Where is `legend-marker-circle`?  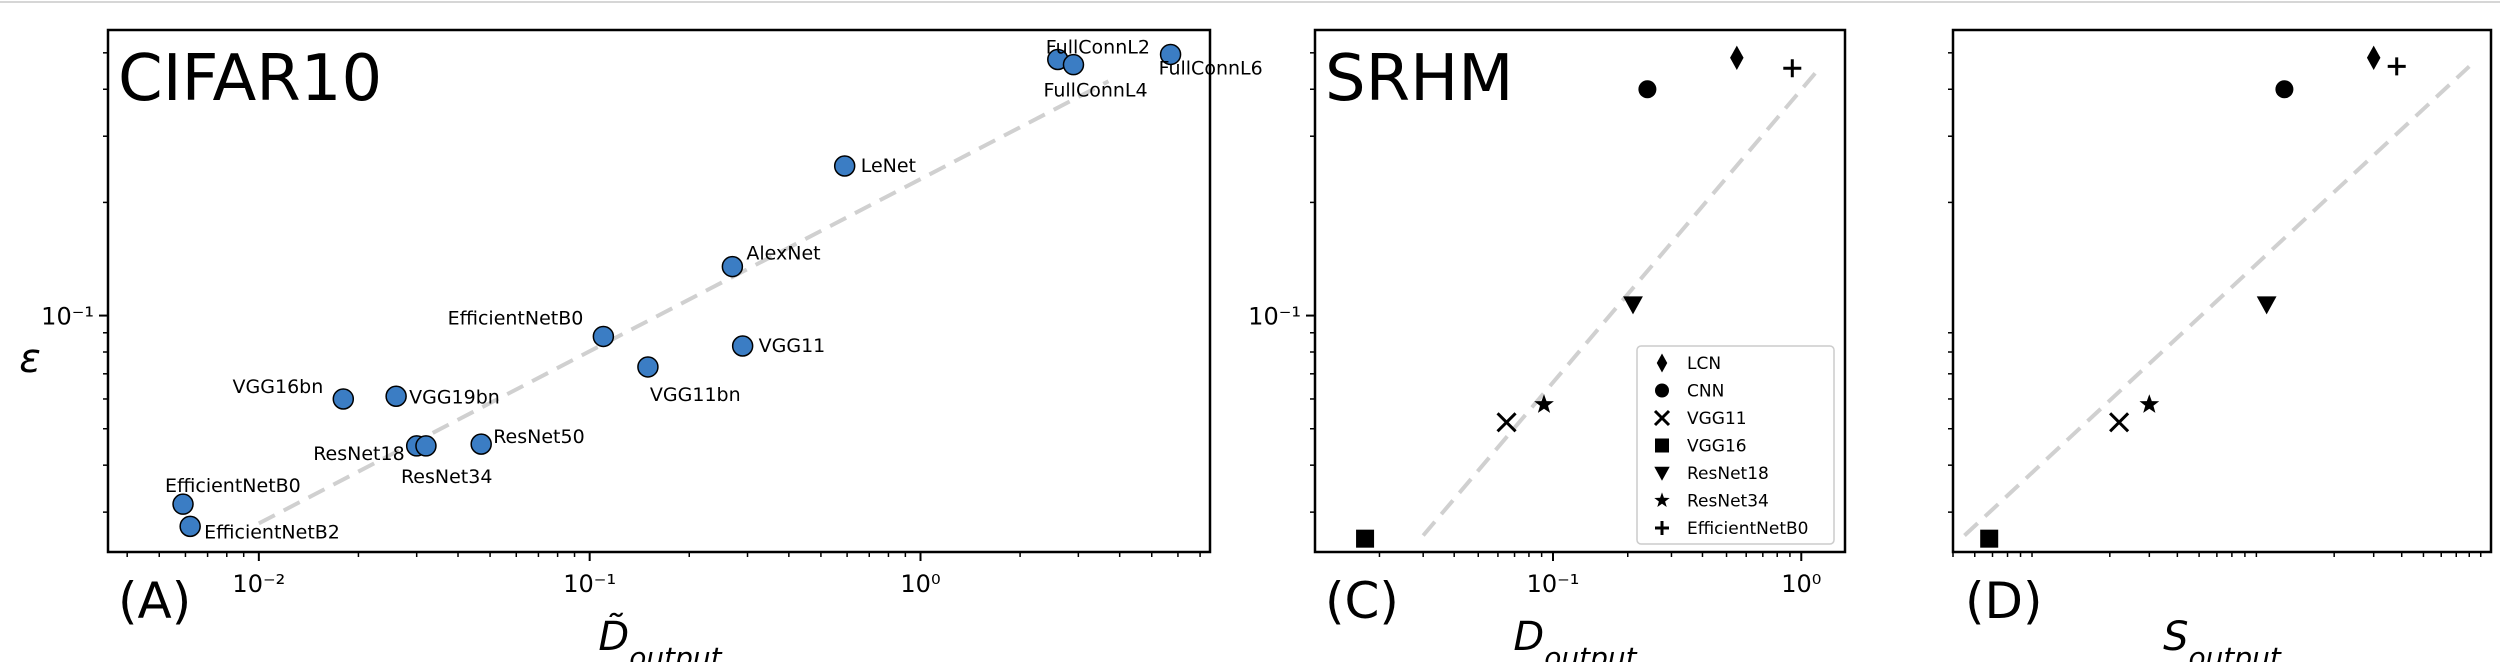
legend-marker-circle is located at coordinates (1662, 390).